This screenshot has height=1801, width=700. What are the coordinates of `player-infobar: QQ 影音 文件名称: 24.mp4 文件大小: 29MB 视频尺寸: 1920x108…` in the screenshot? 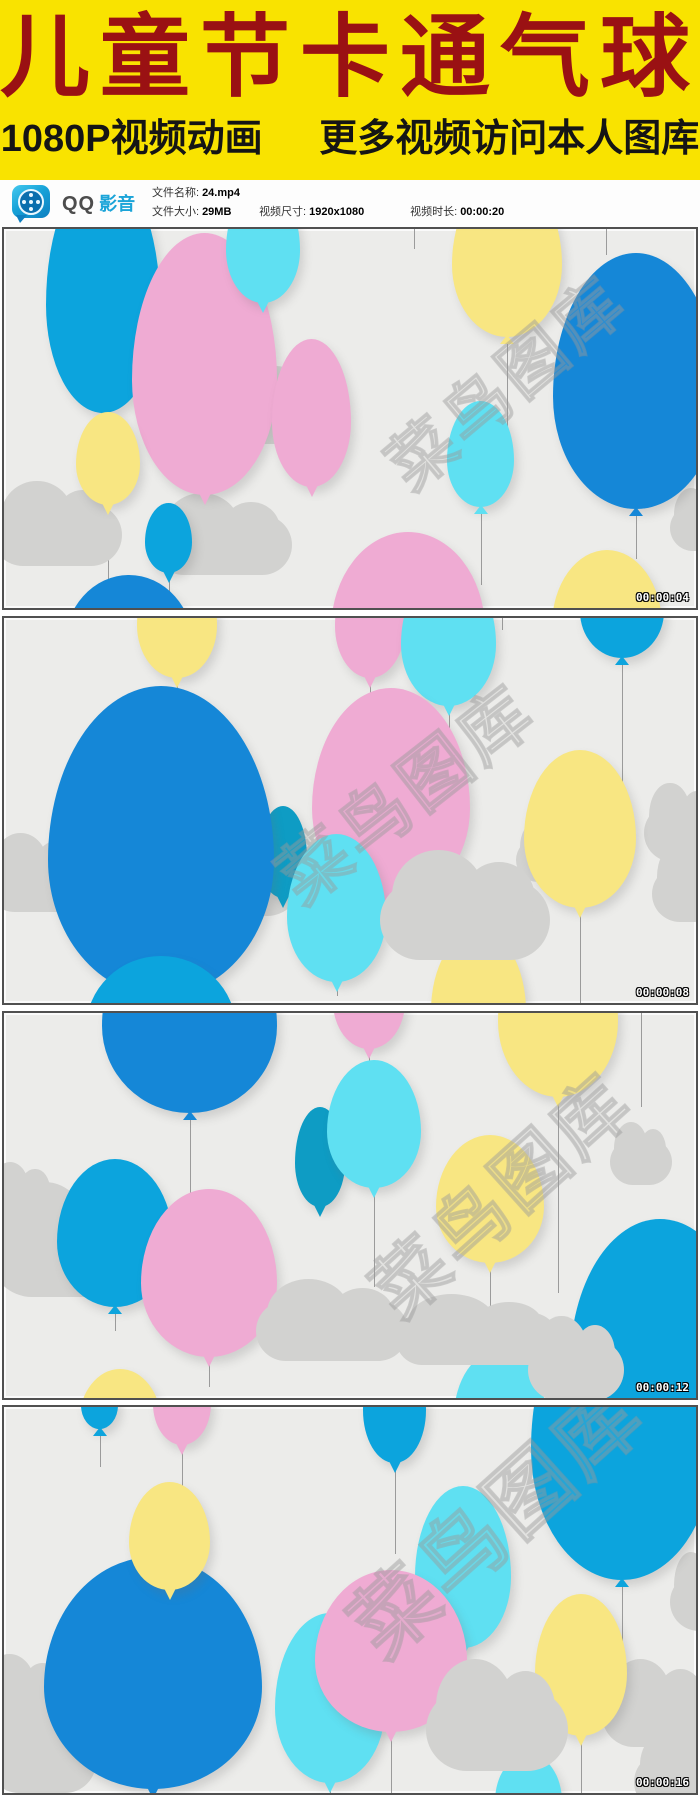 It's located at (350, 203).